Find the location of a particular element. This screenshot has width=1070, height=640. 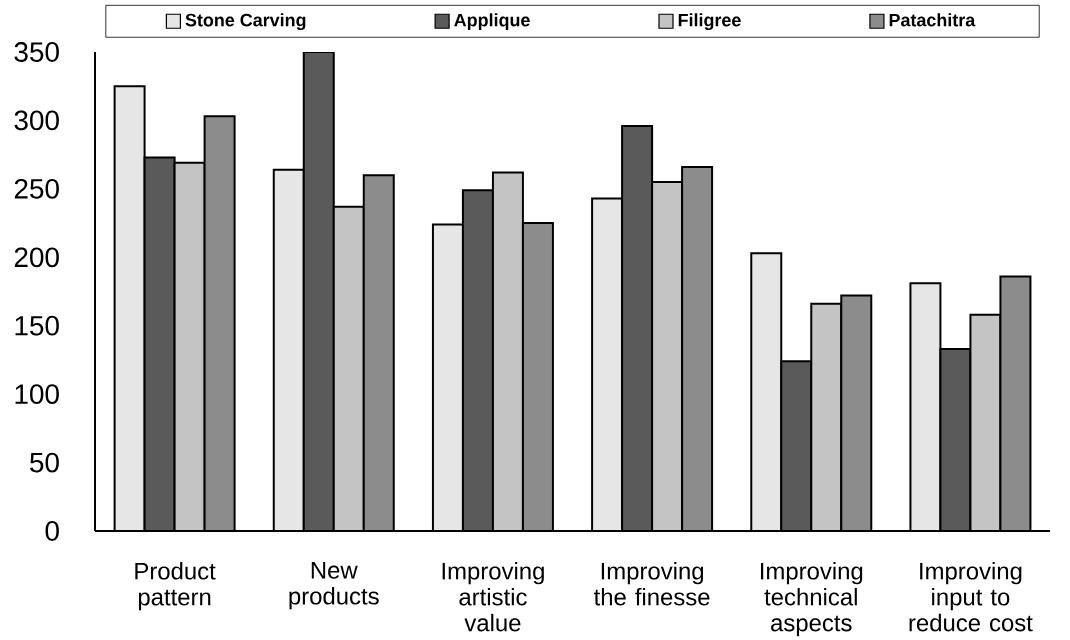

legend-label: Applique is located at coordinates (492, 21).